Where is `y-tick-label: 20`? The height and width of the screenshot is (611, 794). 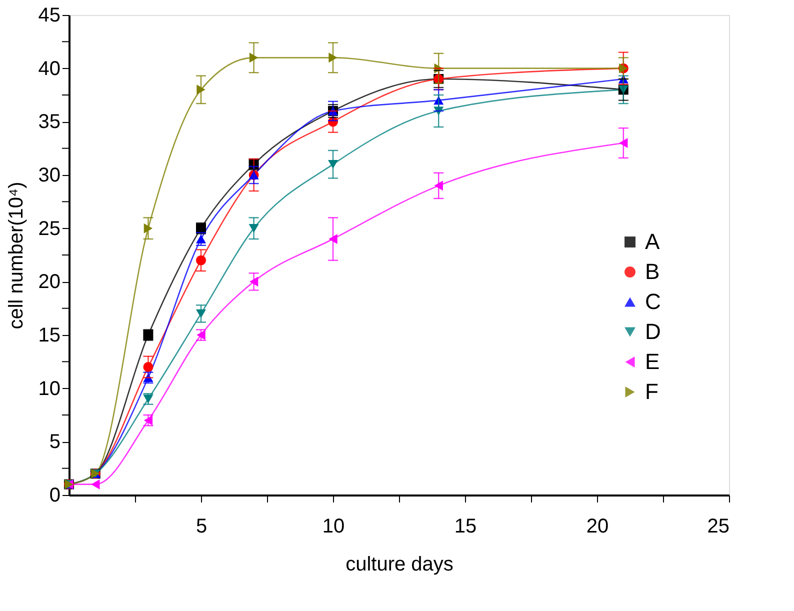 y-tick-label: 20 is located at coordinates (49, 282).